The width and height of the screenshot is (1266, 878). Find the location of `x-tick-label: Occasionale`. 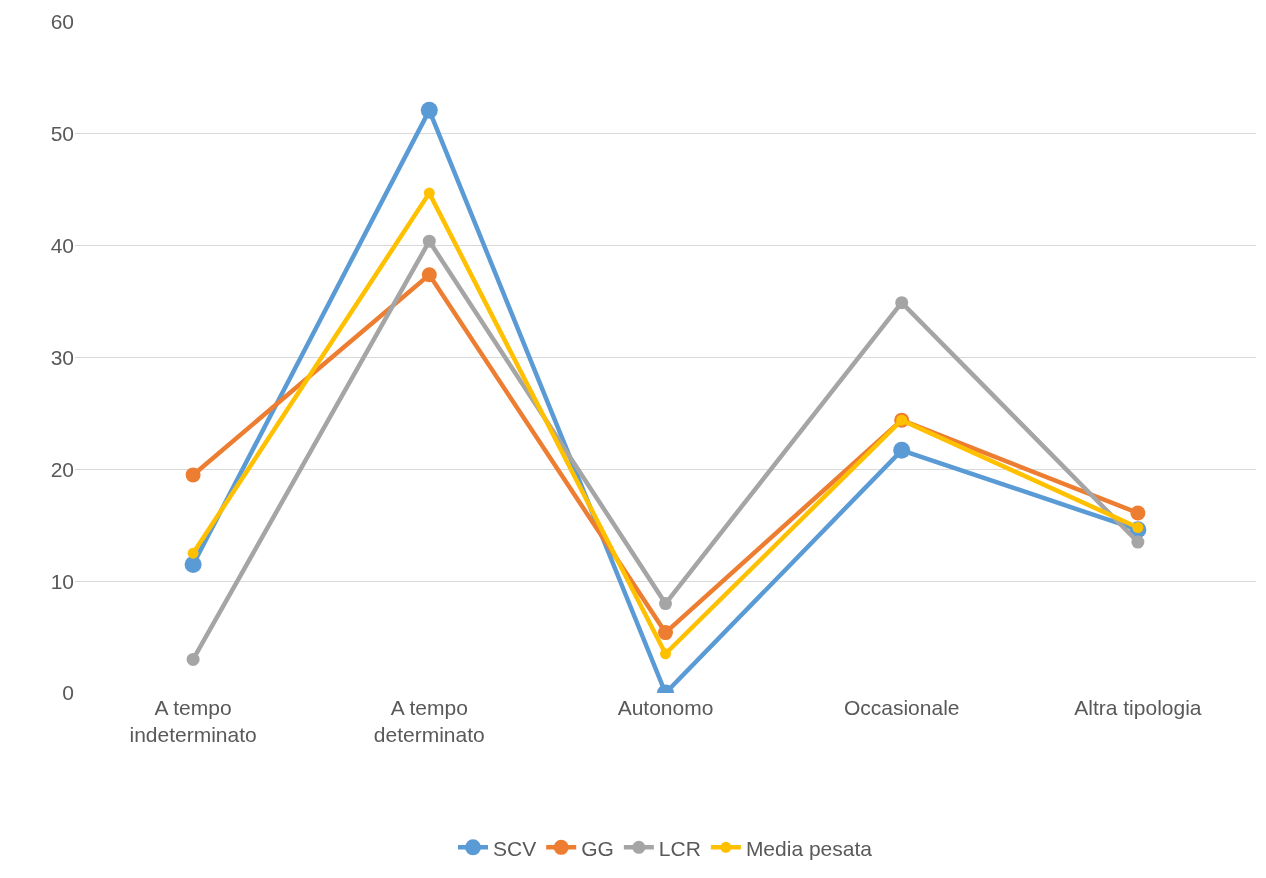

x-tick-label: Occasionale is located at coordinates (901, 707).